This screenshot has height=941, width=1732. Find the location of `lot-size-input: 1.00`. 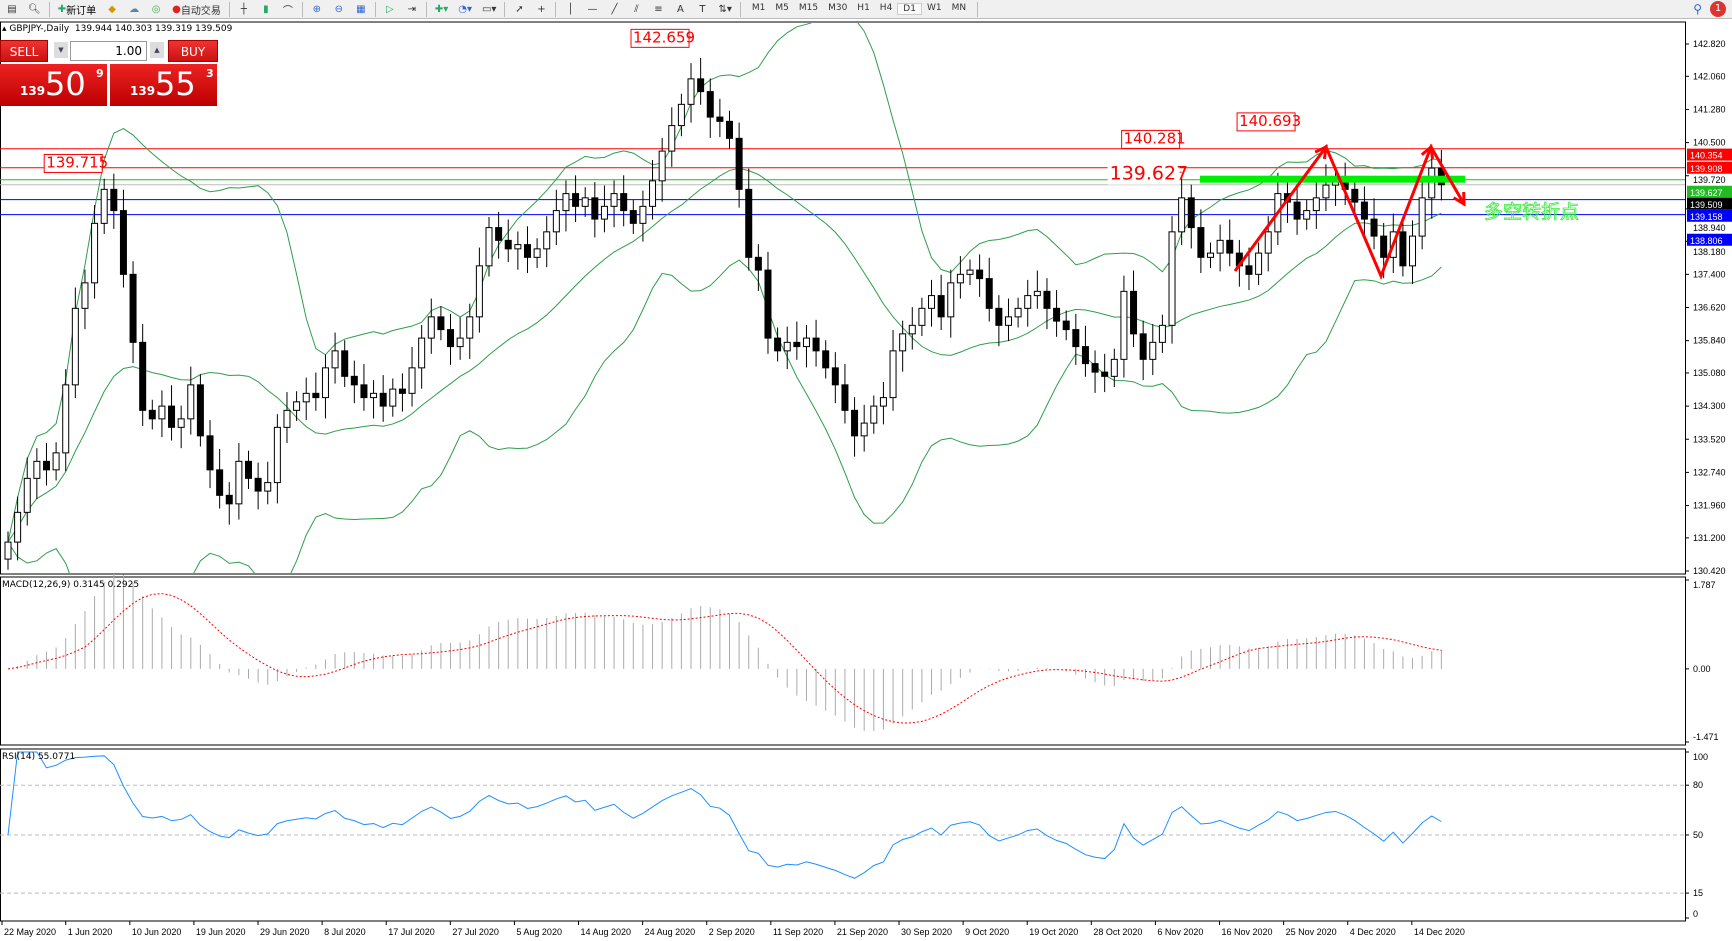

lot-size-input: 1.00 is located at coordinates (108, 51).